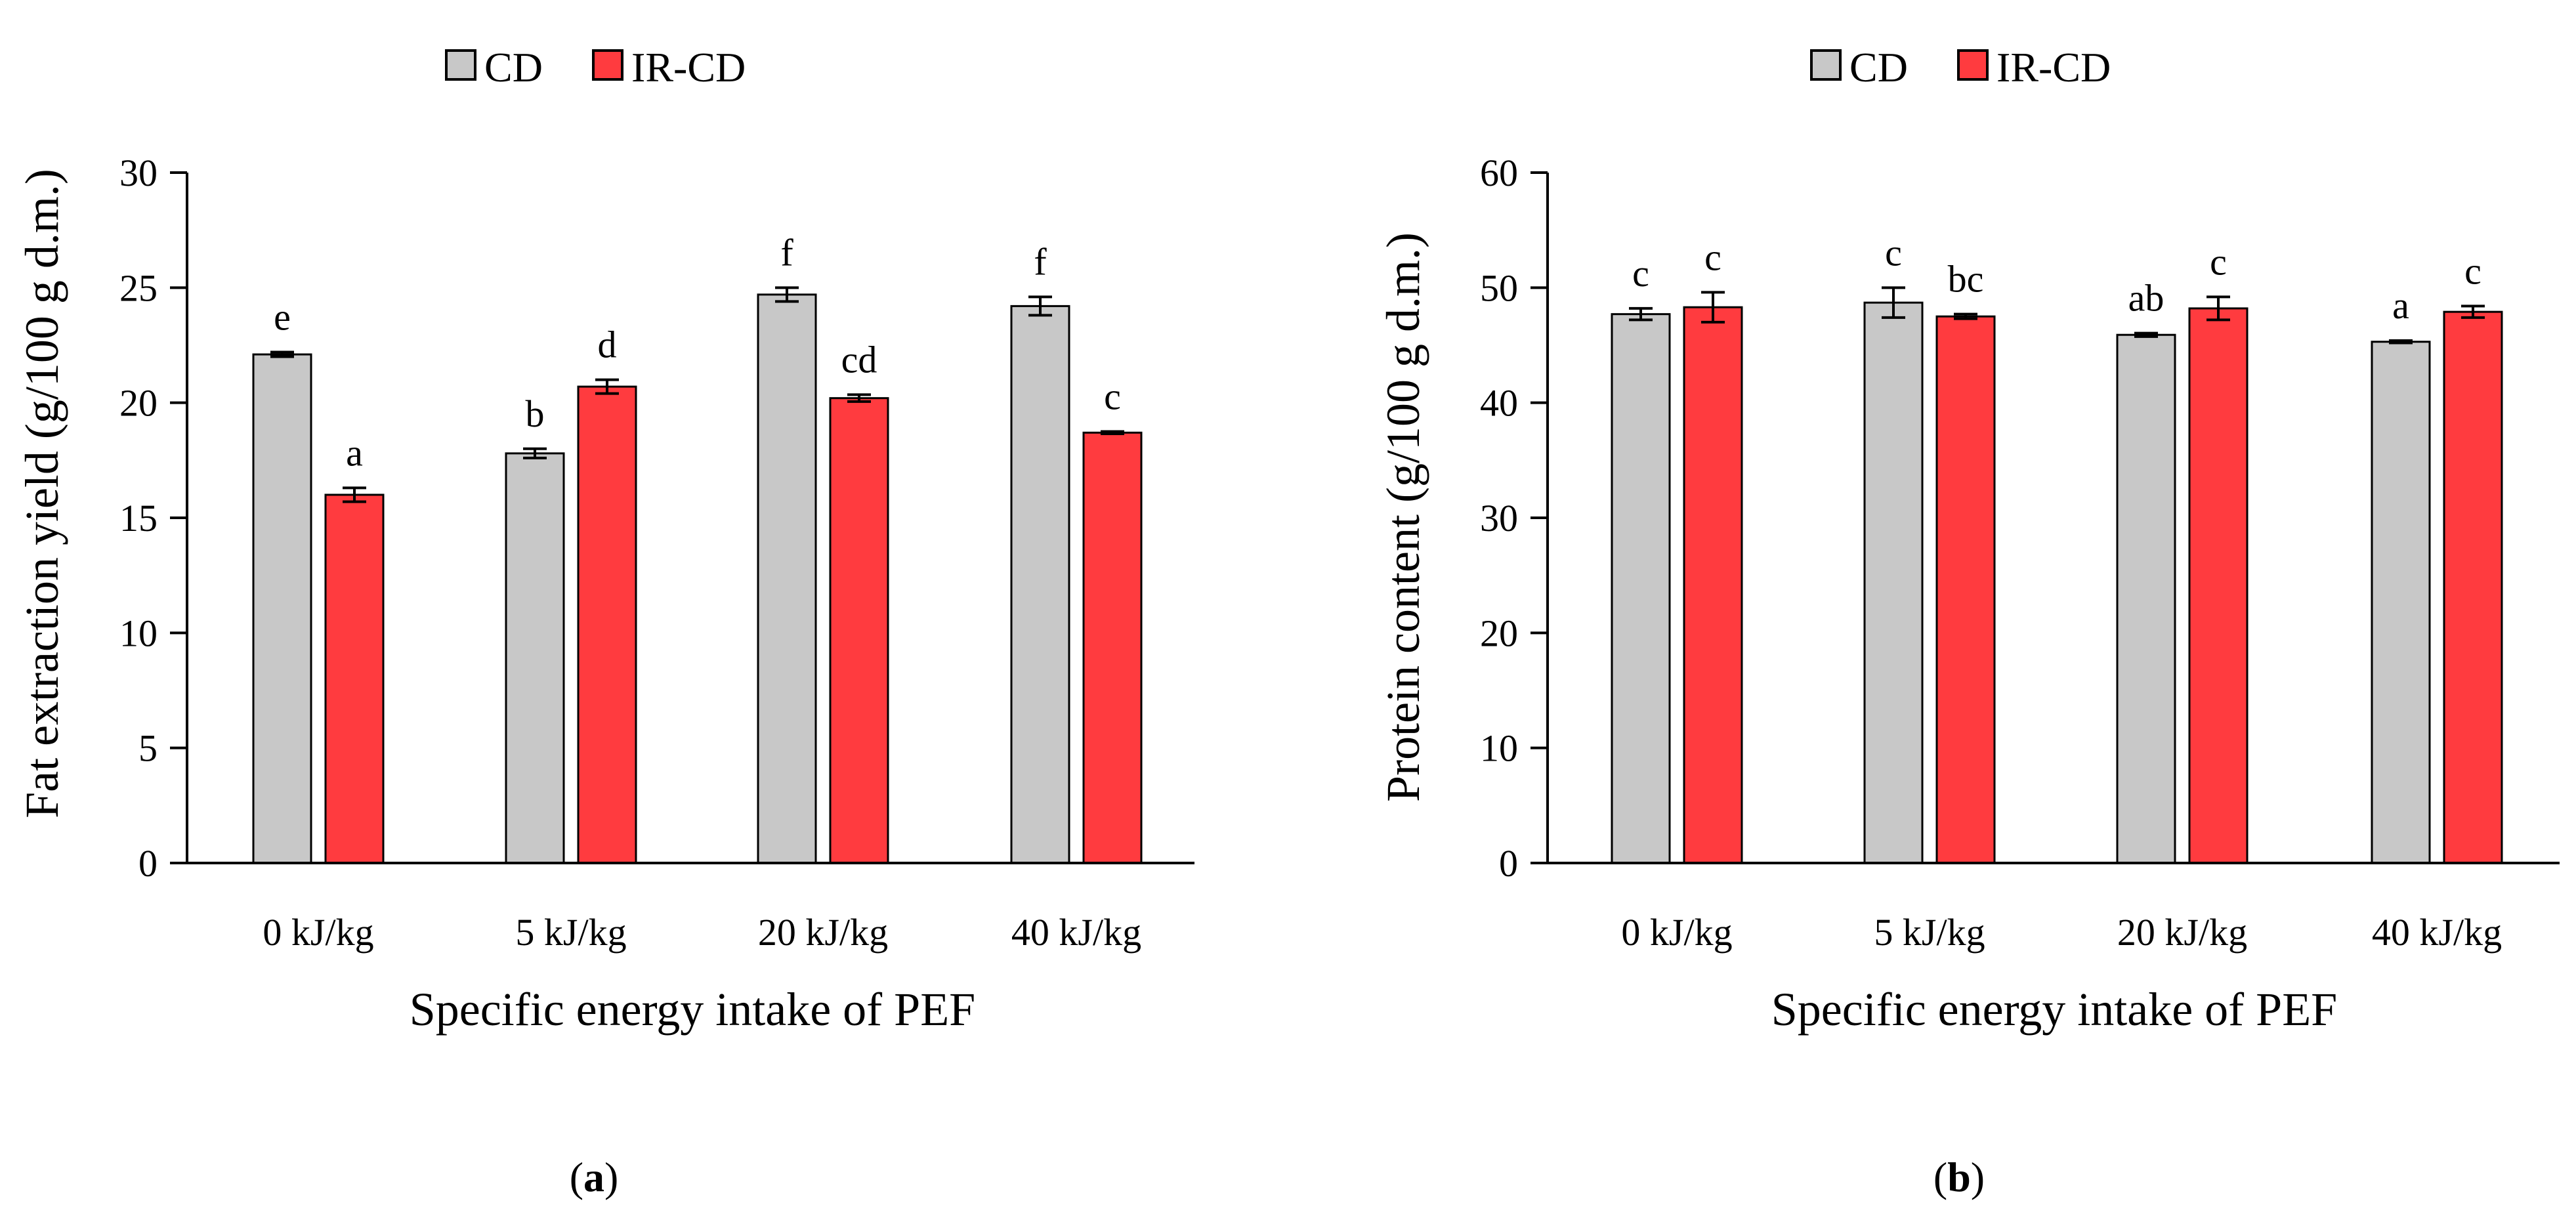 The height and width of the screenshot is (1222, 2576). I want to click on panel-a-caption: (a), so click(594, 1177).